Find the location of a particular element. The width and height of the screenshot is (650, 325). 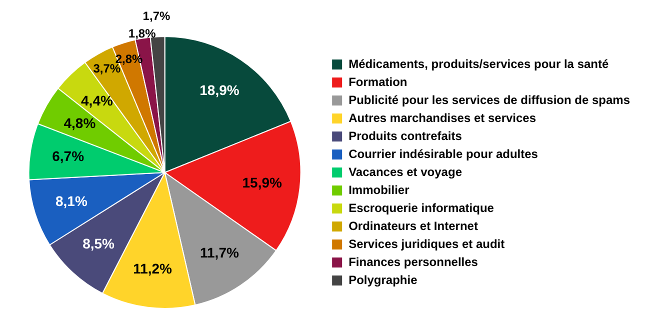

data-label: 4,8% is located at coordinates (80, 122).